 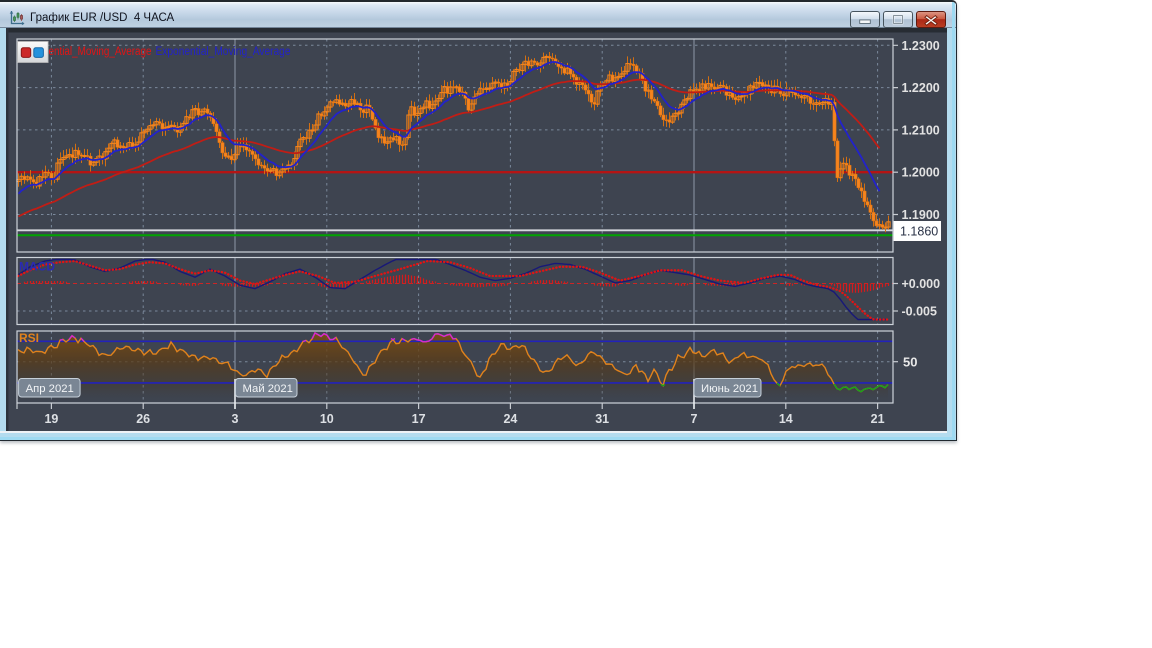 I want to click on svg-text: Июнь 2021, so click(x=729, y=389).